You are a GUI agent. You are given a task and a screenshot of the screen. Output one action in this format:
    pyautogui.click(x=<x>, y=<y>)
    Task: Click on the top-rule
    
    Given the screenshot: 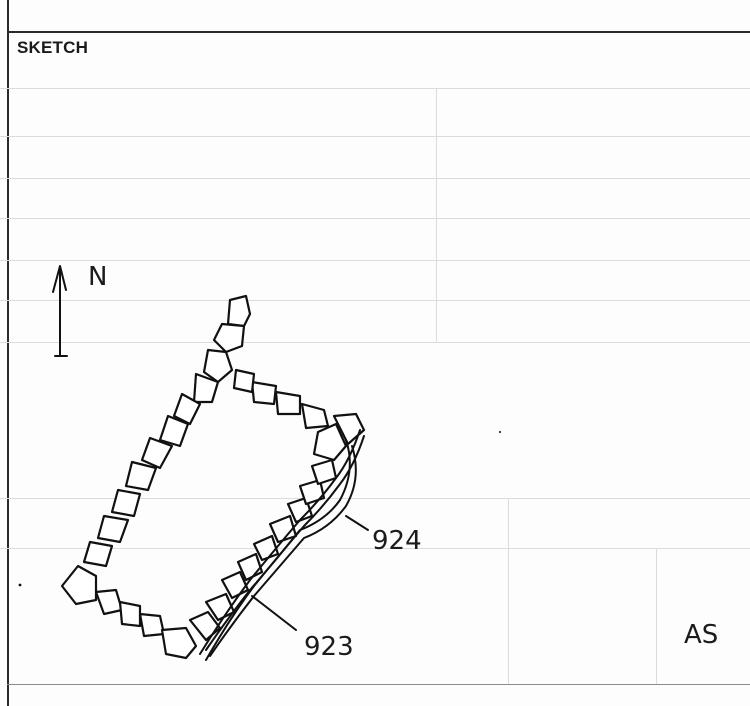 What is the action you would take?
    pyautogui.click(x=378, y=32)
    